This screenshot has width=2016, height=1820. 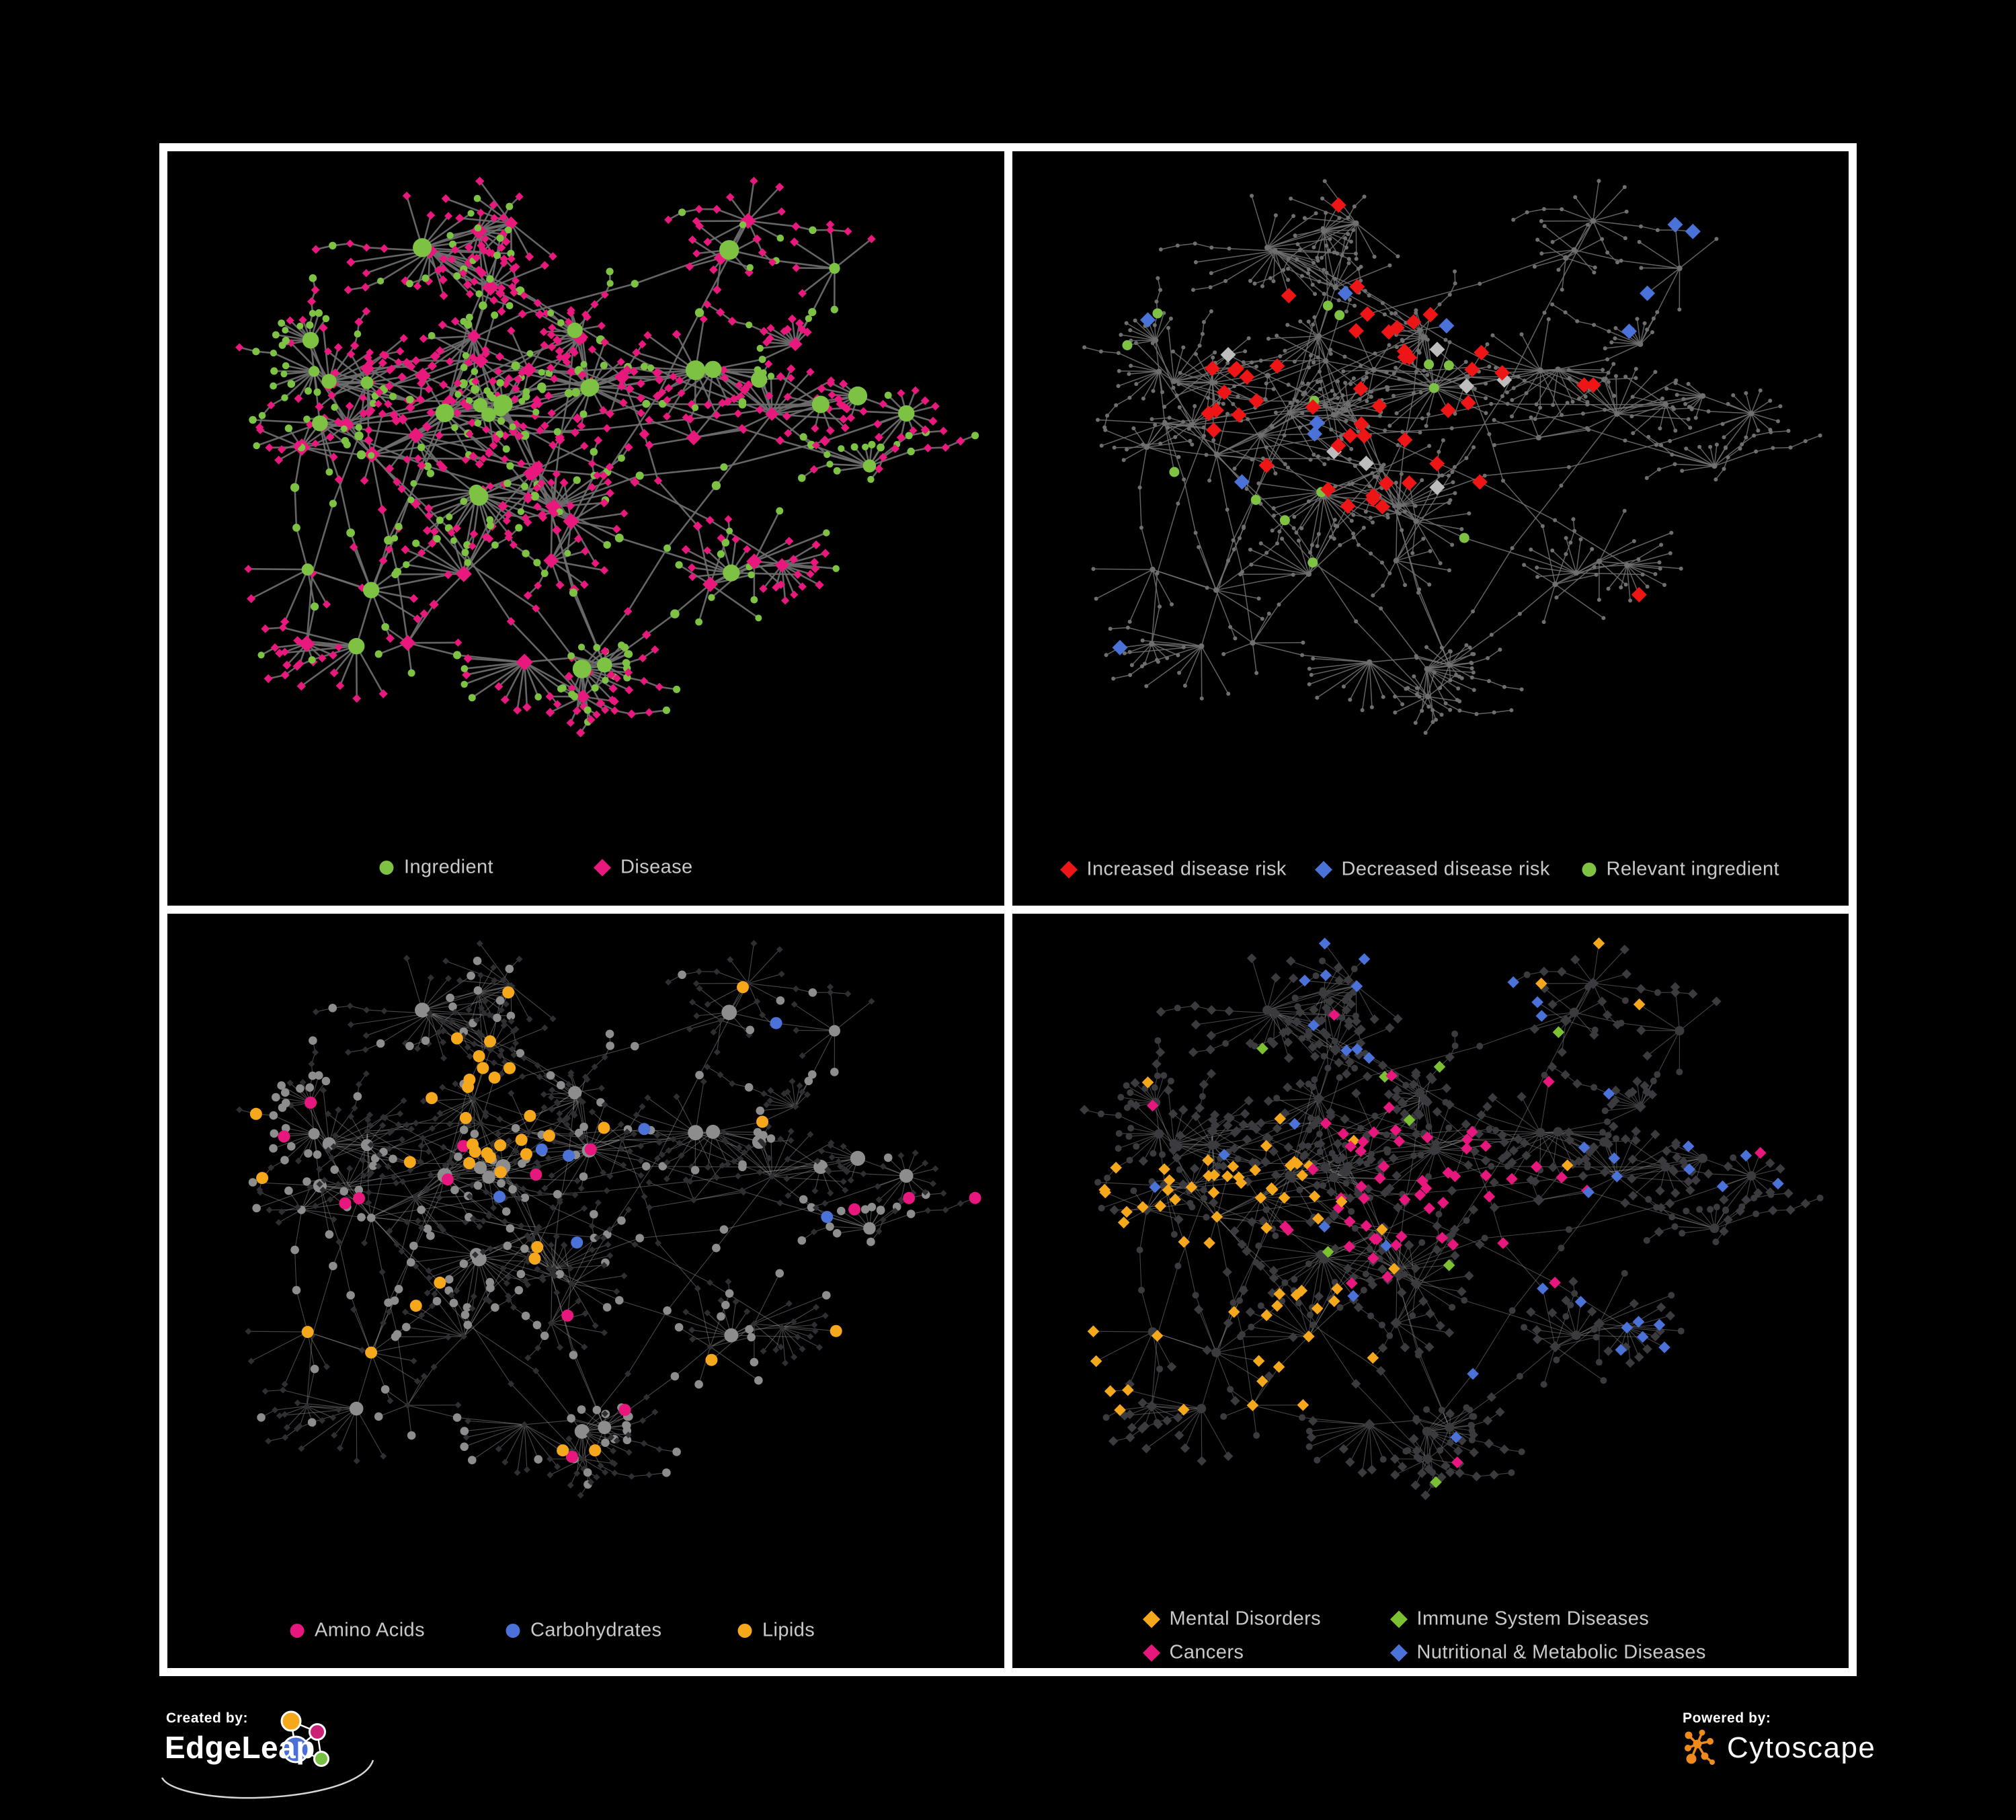 I want to click on network-graph-ingredient-disease, so click(x=607, y=457).